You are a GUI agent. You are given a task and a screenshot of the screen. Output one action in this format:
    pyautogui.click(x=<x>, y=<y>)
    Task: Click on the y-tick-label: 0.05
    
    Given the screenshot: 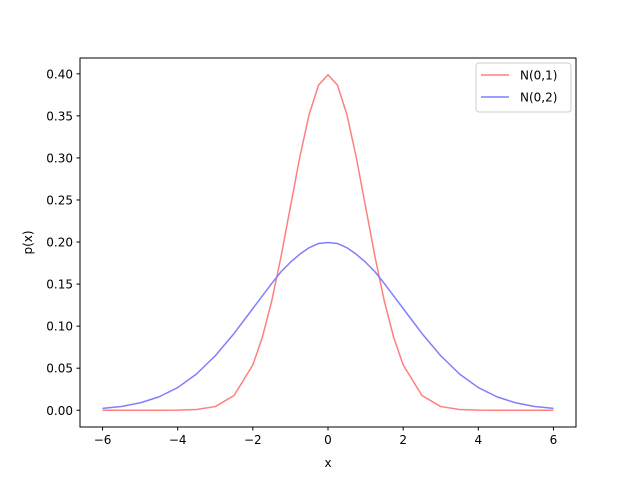 What is the action you would take?
    pyautogui.click(x=59, y=369)
    